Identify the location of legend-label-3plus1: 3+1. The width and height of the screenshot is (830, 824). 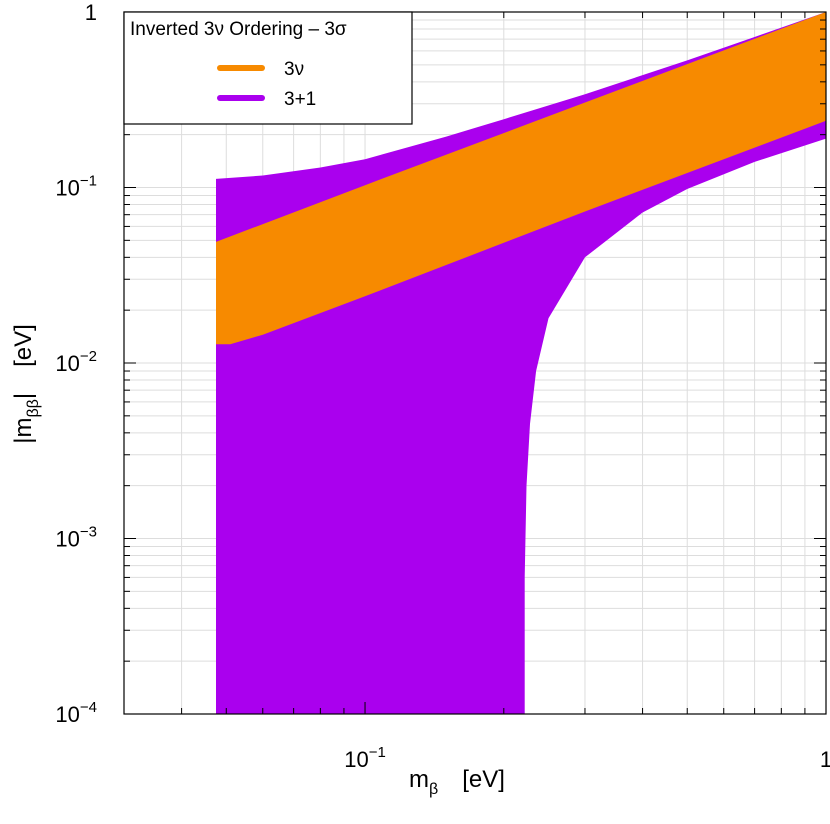
(300, 99).